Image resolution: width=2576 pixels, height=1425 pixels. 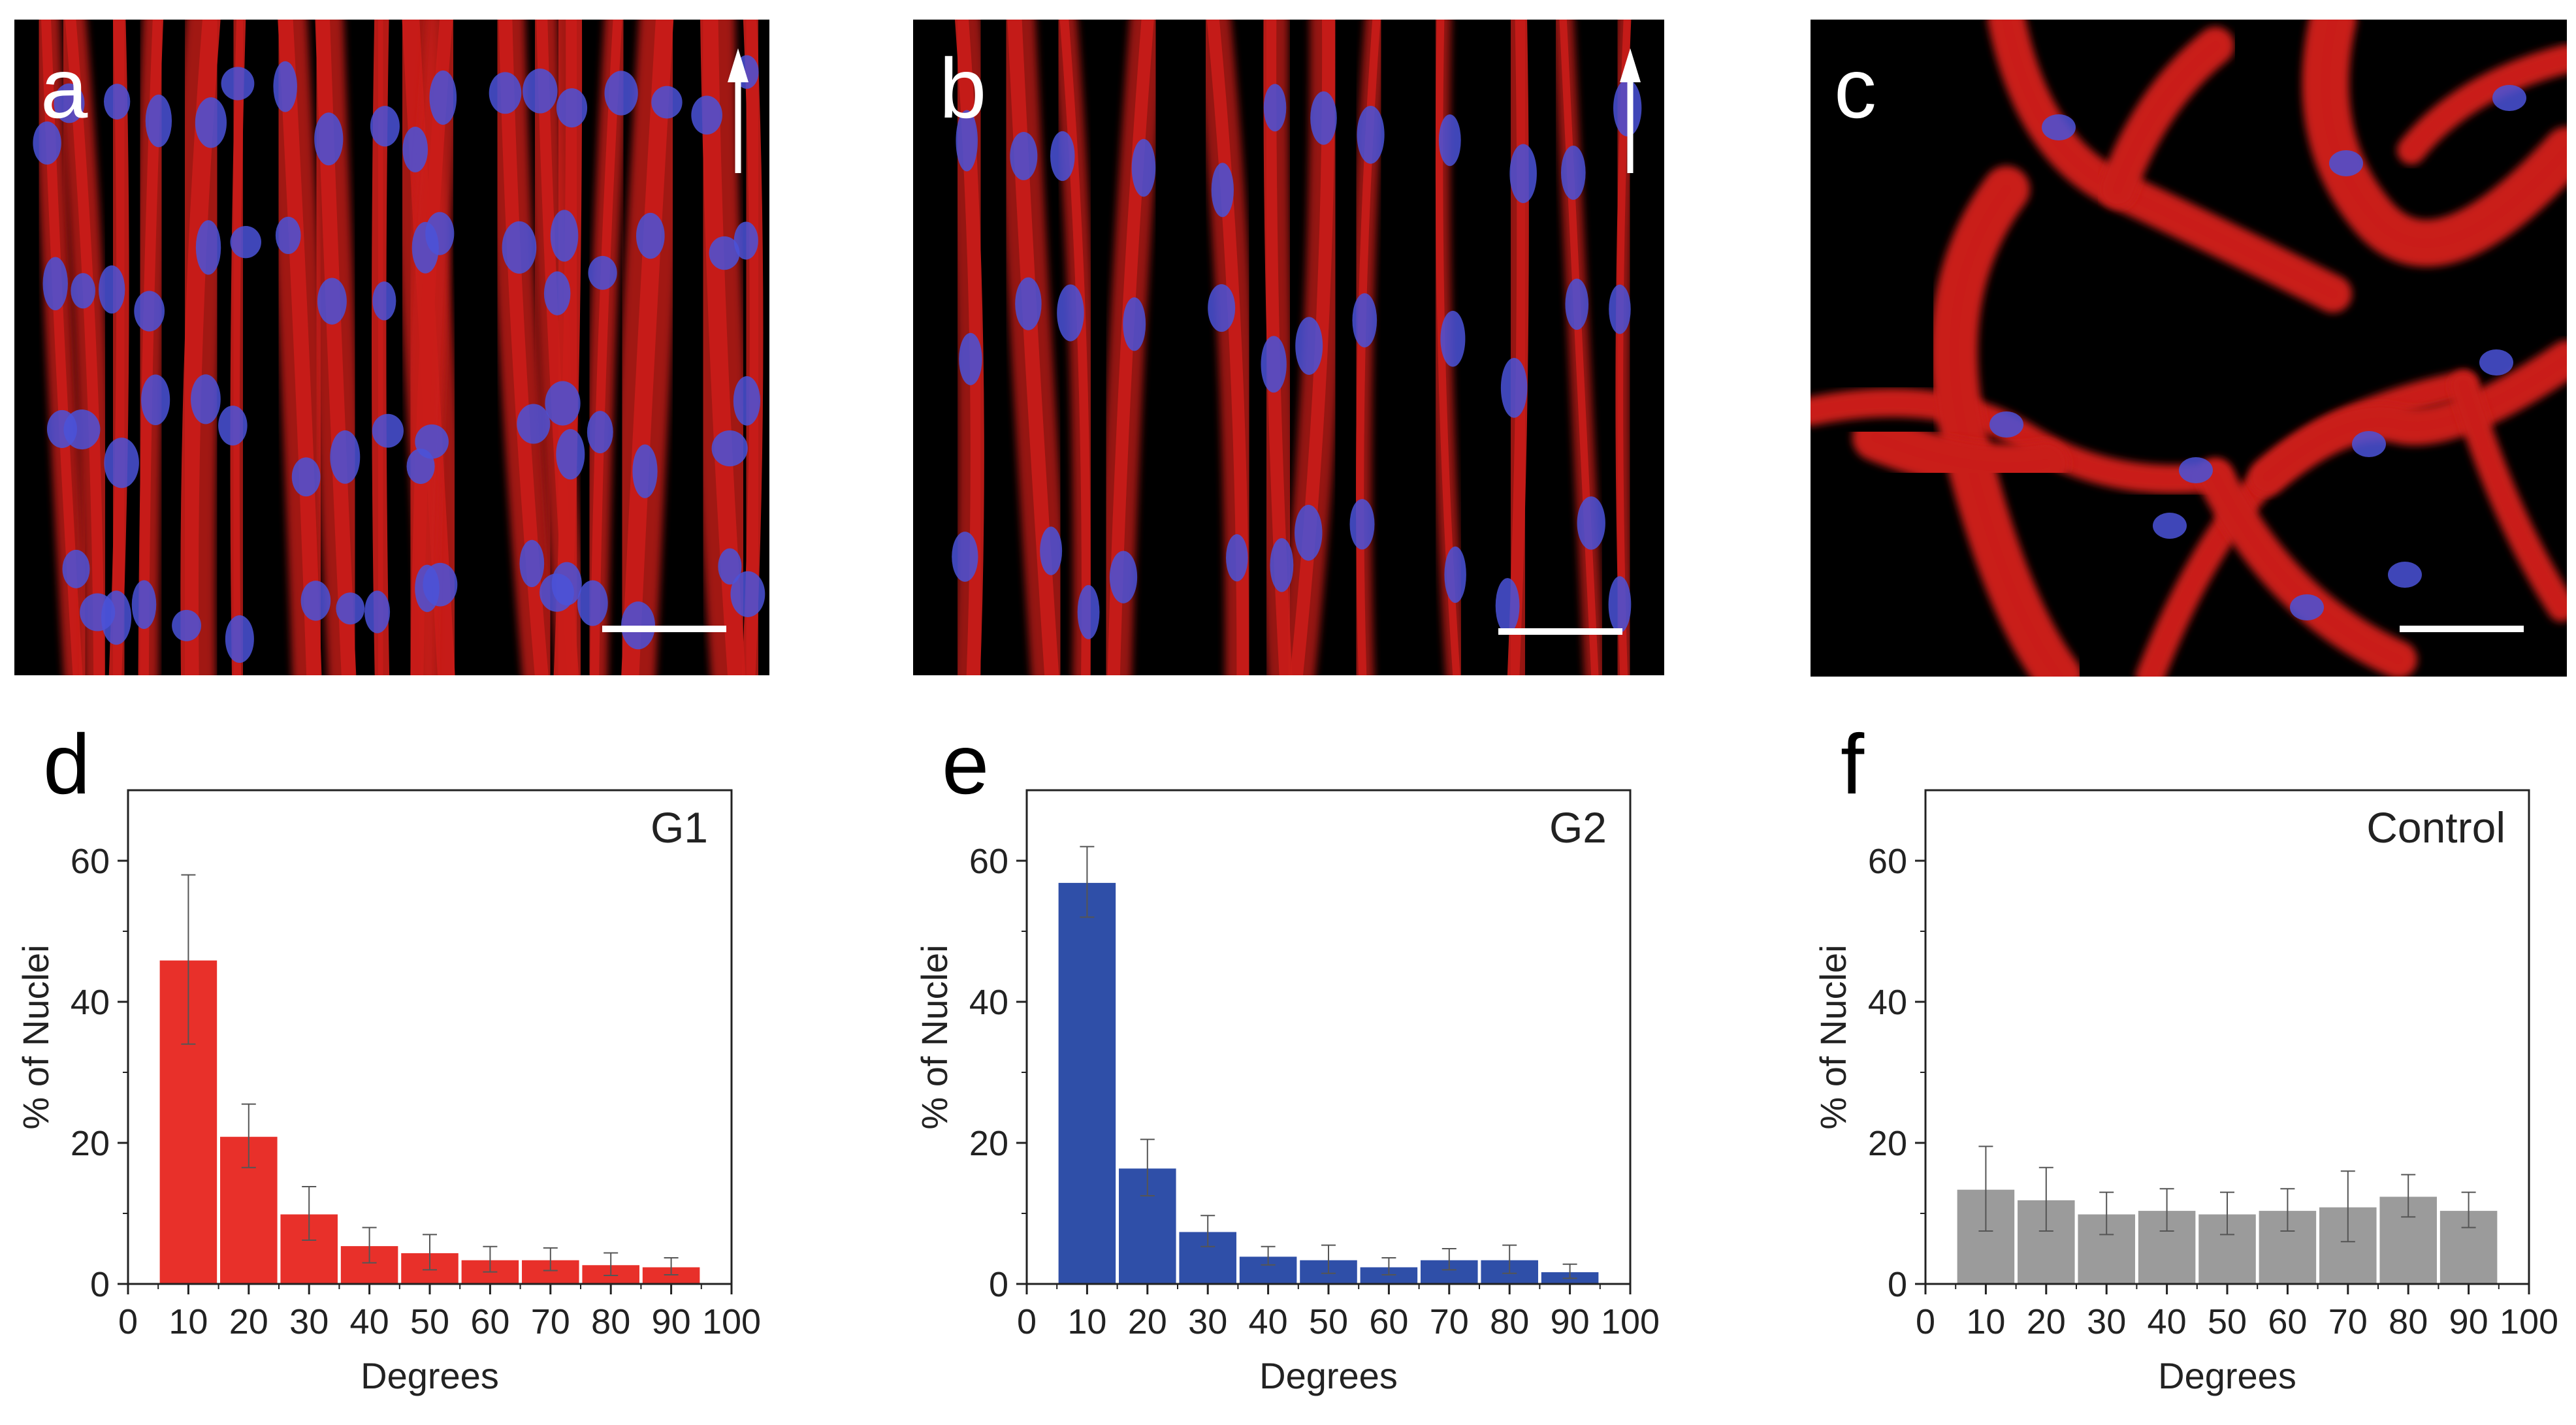 What do you see at coordinates (998, 1073) in the screenshot?
I see `y-axis: 0 20 40 60` at bounding box center [998, 1073].